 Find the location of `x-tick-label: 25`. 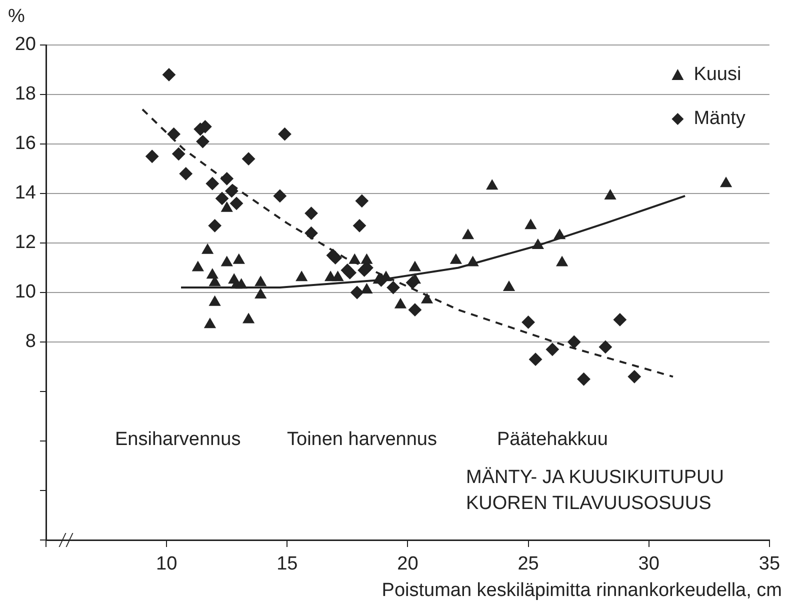

x-tick-label: 25 is located at coordinates (528, 564).